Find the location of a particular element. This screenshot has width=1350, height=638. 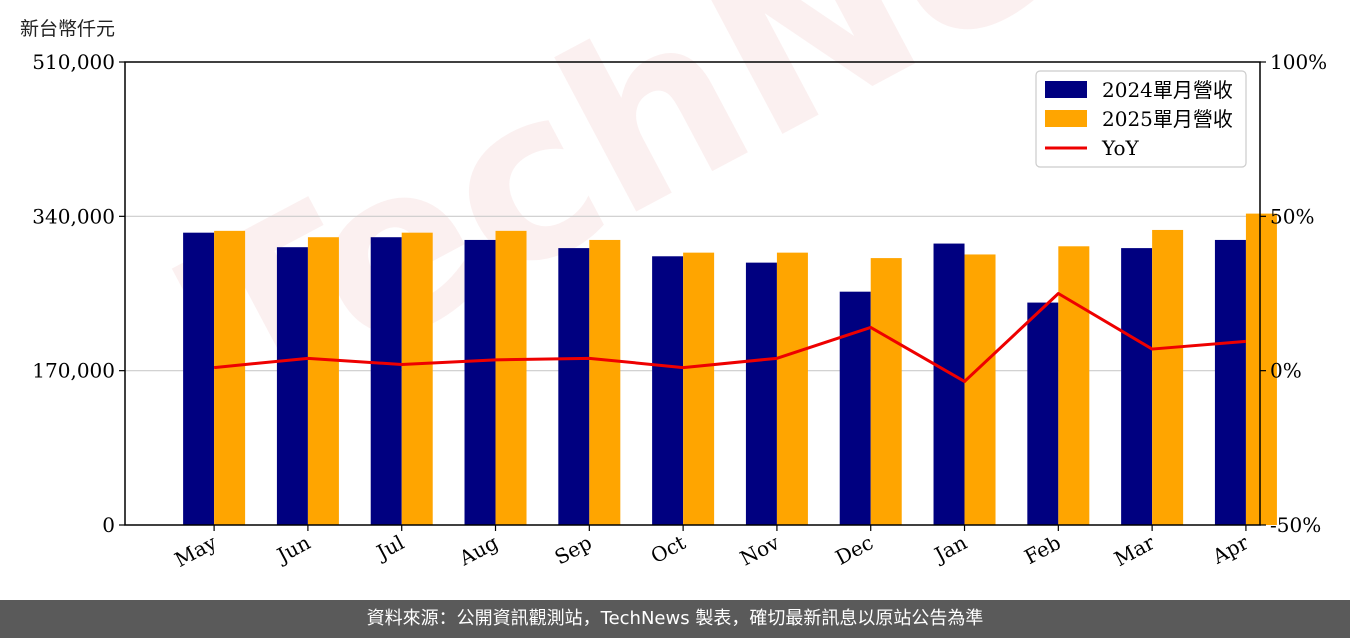

left-tick-label: 170,000 is located at coordinates (73, 371).